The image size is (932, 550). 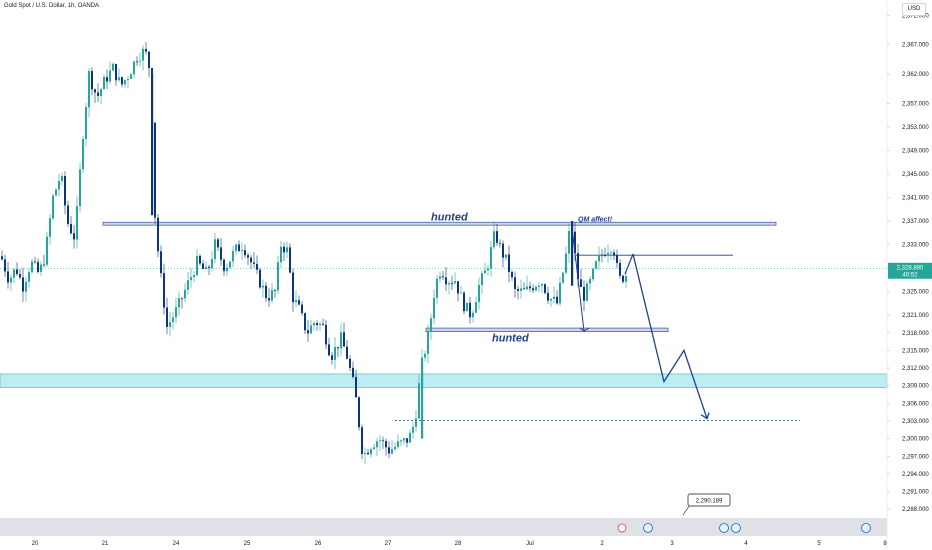 What do you see at coordinates (915, 387) in the screenshot?
I see `price-tick-label: 2,309.000` at bounding box center [915, 387].